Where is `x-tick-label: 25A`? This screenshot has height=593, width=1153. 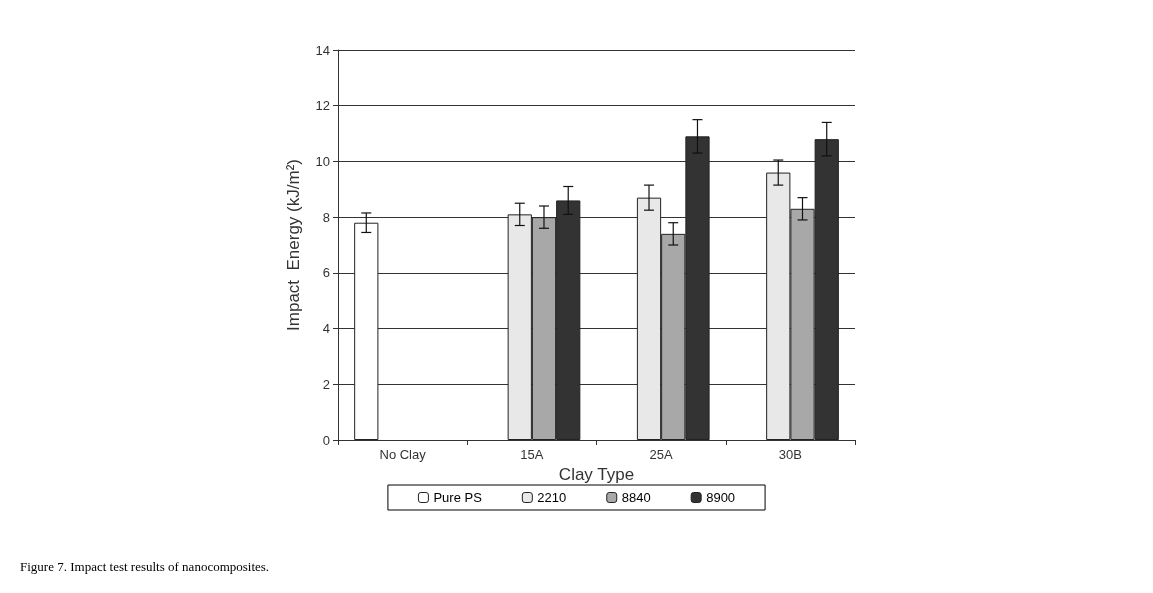
x-tick-label: 25A is located at coordinates (661, 454).